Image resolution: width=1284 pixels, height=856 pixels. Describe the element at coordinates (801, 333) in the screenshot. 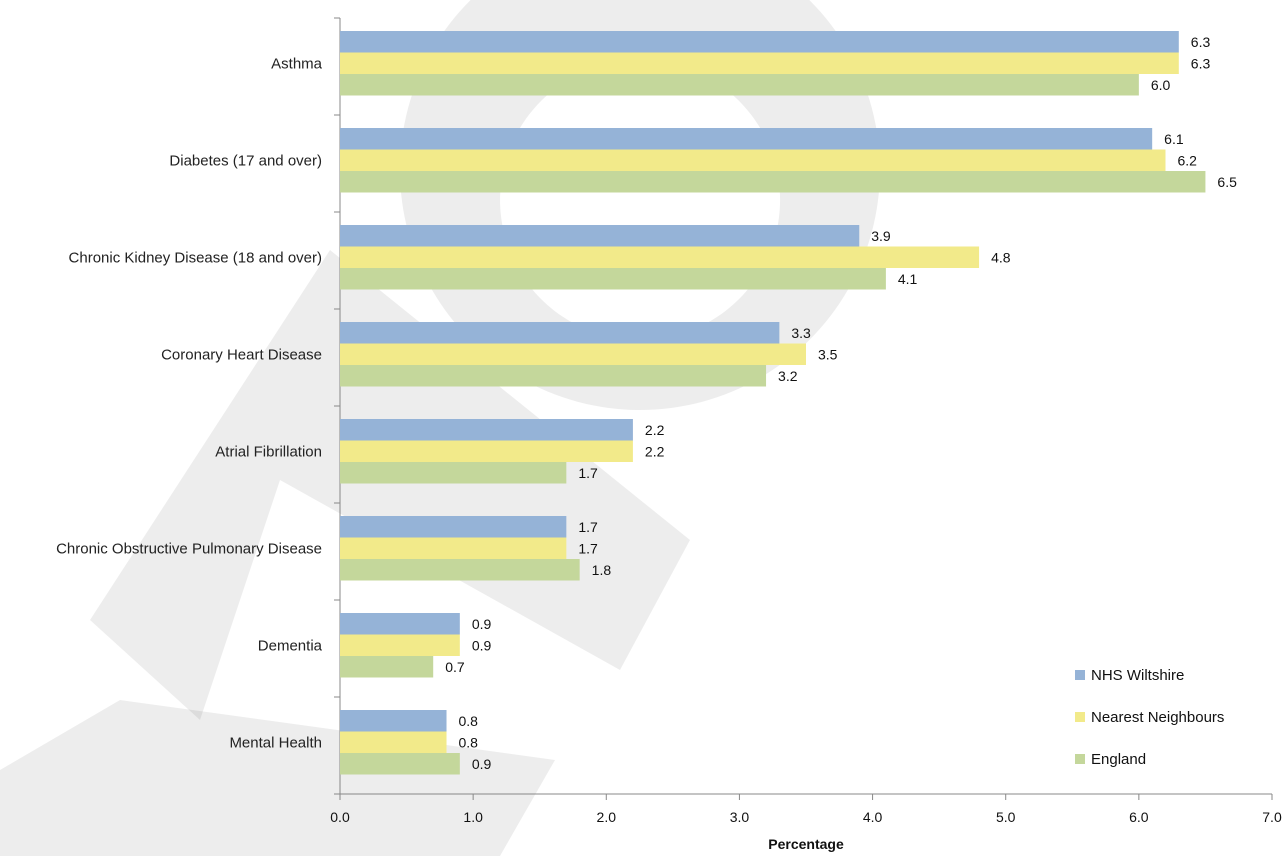

I see `data-label: 3.3` at that location.